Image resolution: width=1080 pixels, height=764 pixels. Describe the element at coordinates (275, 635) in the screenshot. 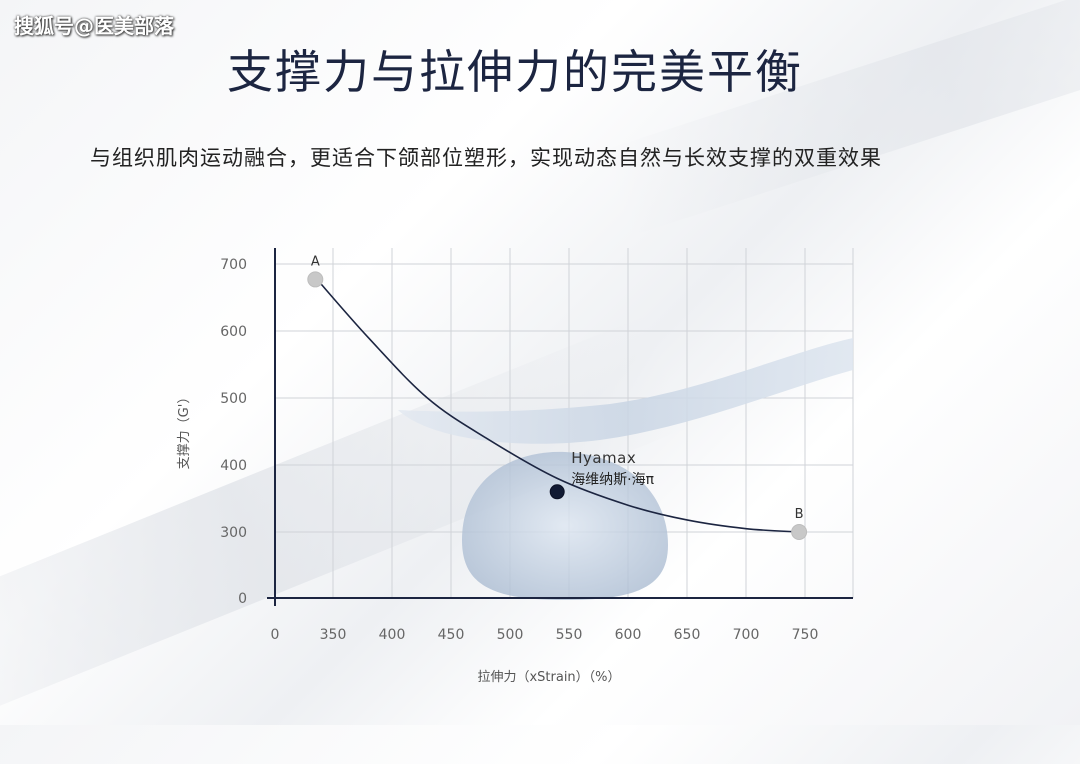

I see `x-tick-label: 0` at that location.